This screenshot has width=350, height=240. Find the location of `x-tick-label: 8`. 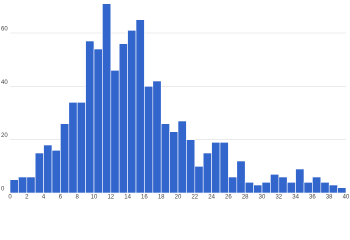

x-tick-label: 8 is located at coordinates (78, 197).